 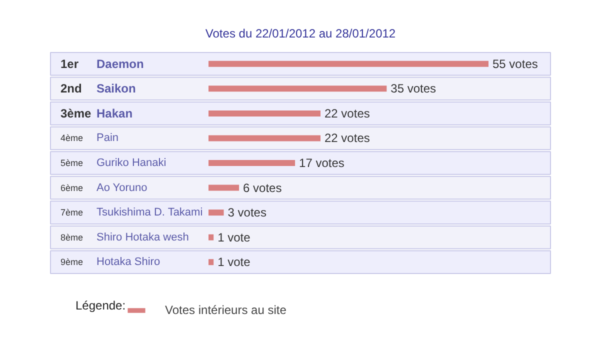 What do you see at coordinates (72, 187) in the screenshot?
I see `text: 6ème` at bounding box center [72, 187].